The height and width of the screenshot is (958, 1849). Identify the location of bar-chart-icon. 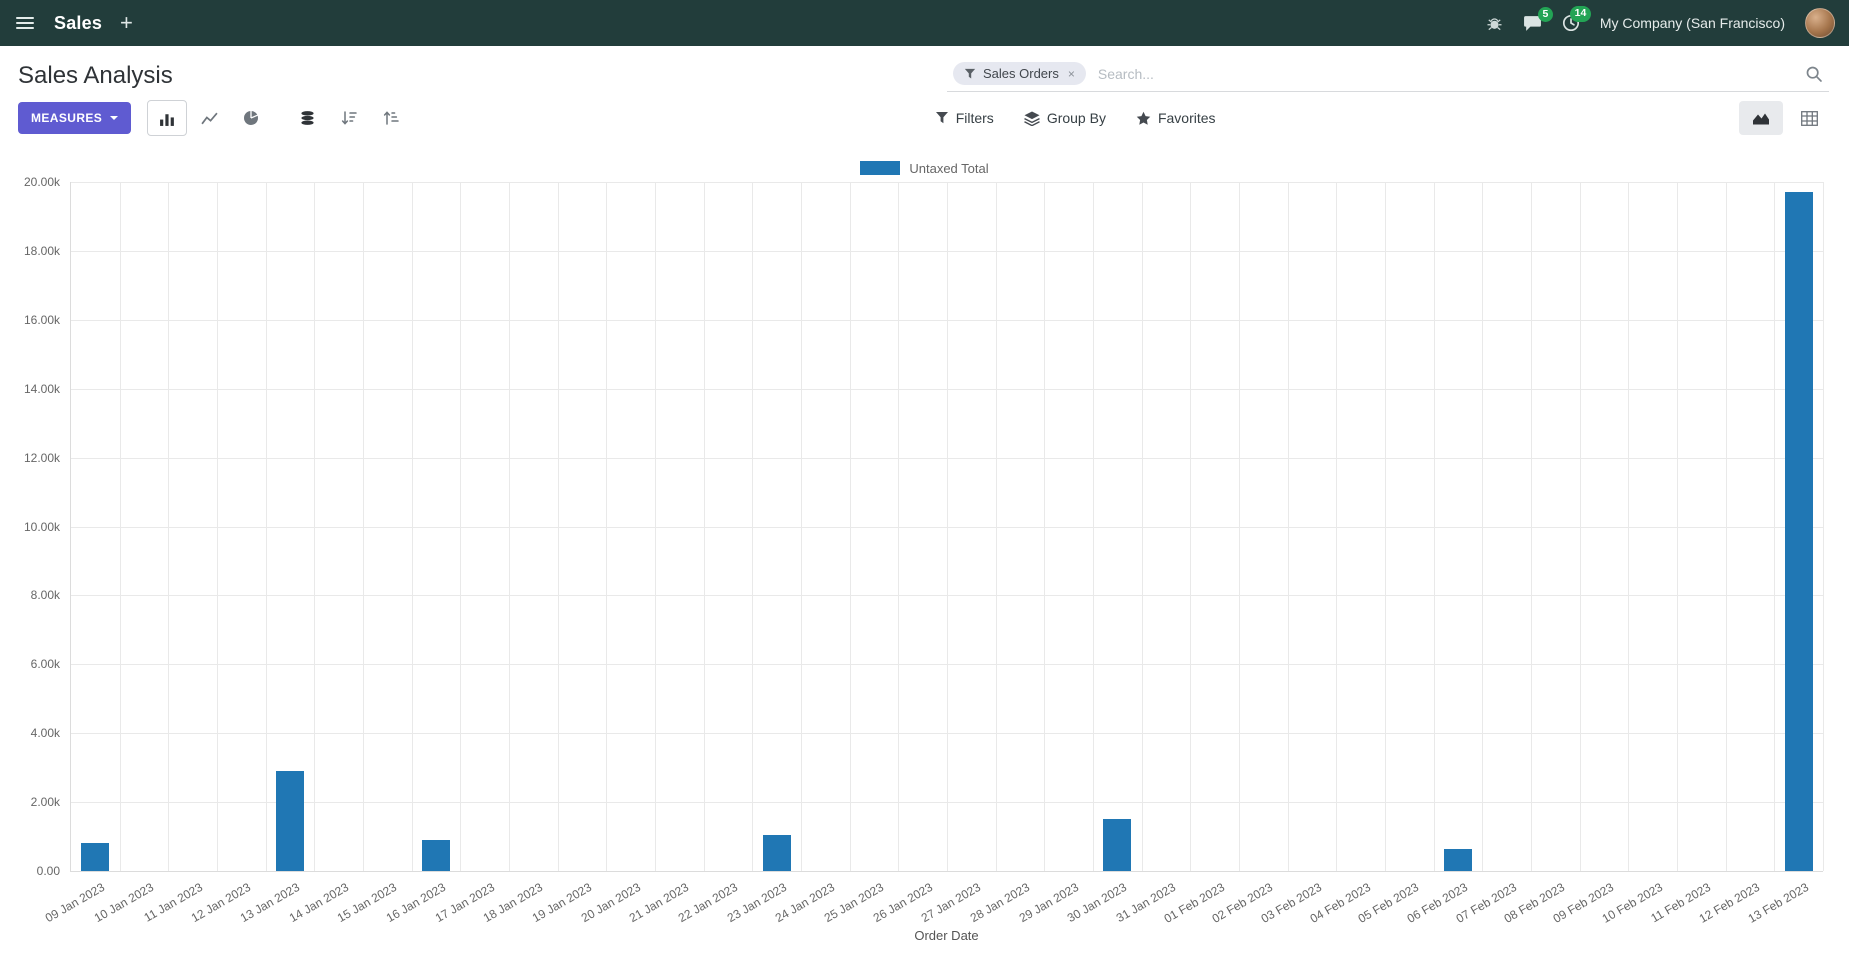
(166, 119).